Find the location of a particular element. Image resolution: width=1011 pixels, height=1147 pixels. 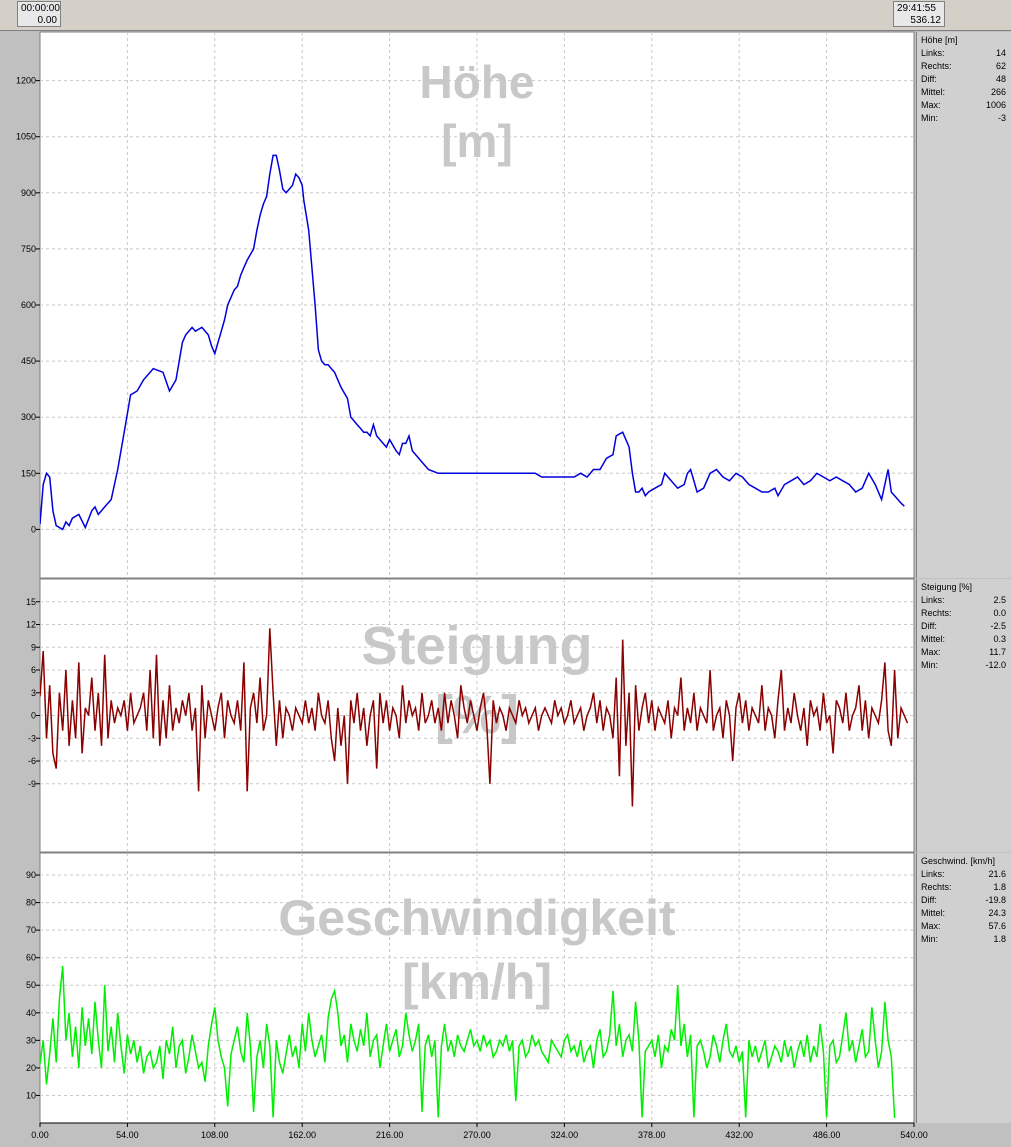

gradient-y-tick-label: -9 is located at coordinates (32, 784).